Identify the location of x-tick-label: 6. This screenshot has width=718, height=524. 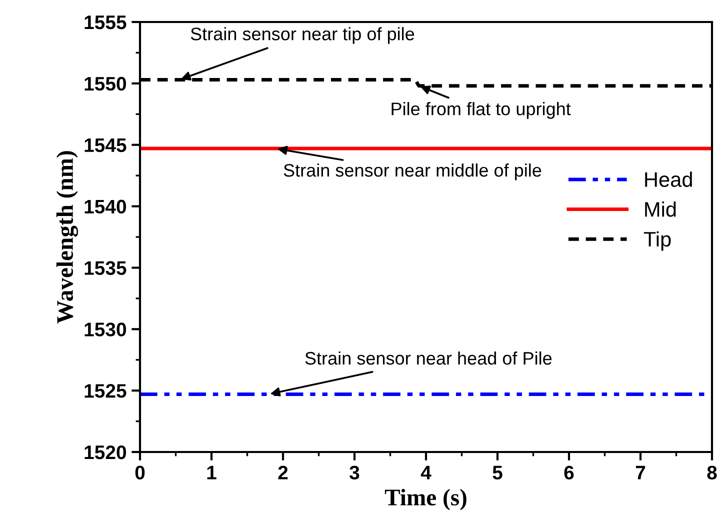
(569, 473).